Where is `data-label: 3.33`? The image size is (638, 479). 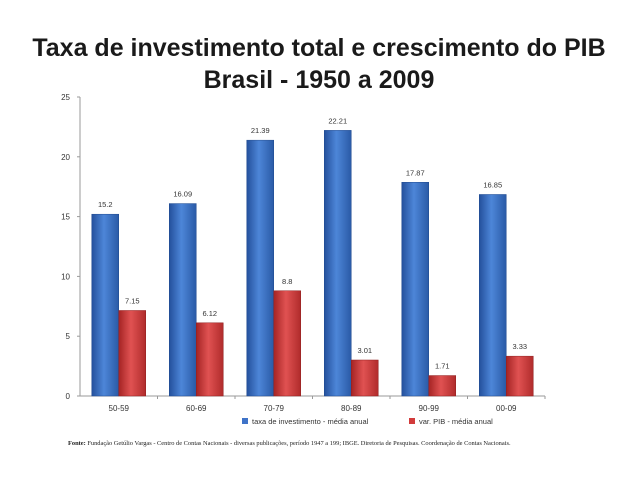 data-label: 3.33 is located at coordinates (519, 346).